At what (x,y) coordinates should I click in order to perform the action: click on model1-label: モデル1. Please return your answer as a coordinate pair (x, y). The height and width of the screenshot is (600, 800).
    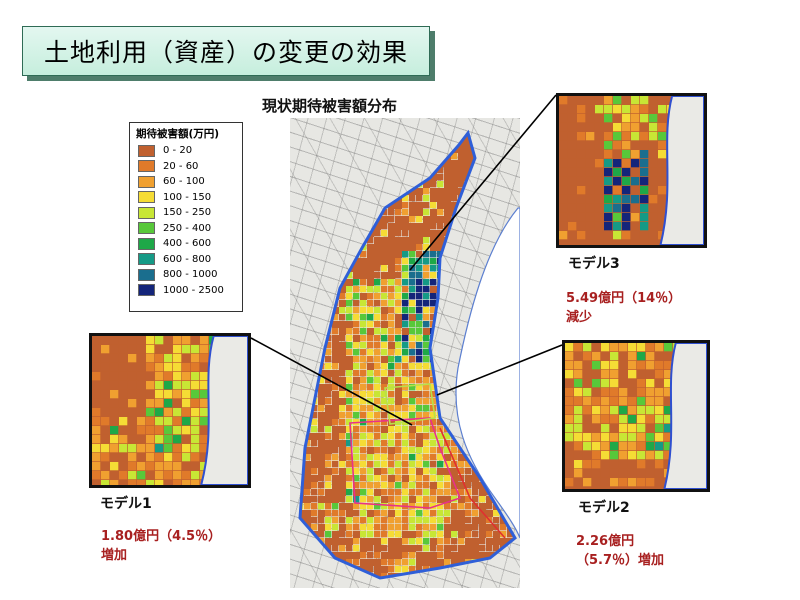
    Looking at the image, I should click on (126, 504).